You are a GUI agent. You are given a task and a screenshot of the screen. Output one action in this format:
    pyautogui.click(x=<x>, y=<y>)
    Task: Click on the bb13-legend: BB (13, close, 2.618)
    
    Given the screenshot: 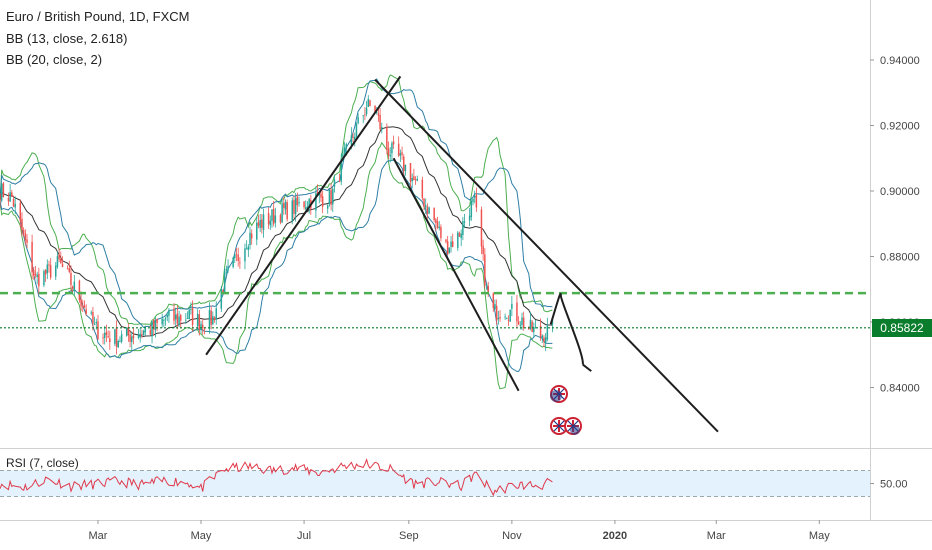 What is the action you would take?
    pyautogui.click(x=67, y=38)
    